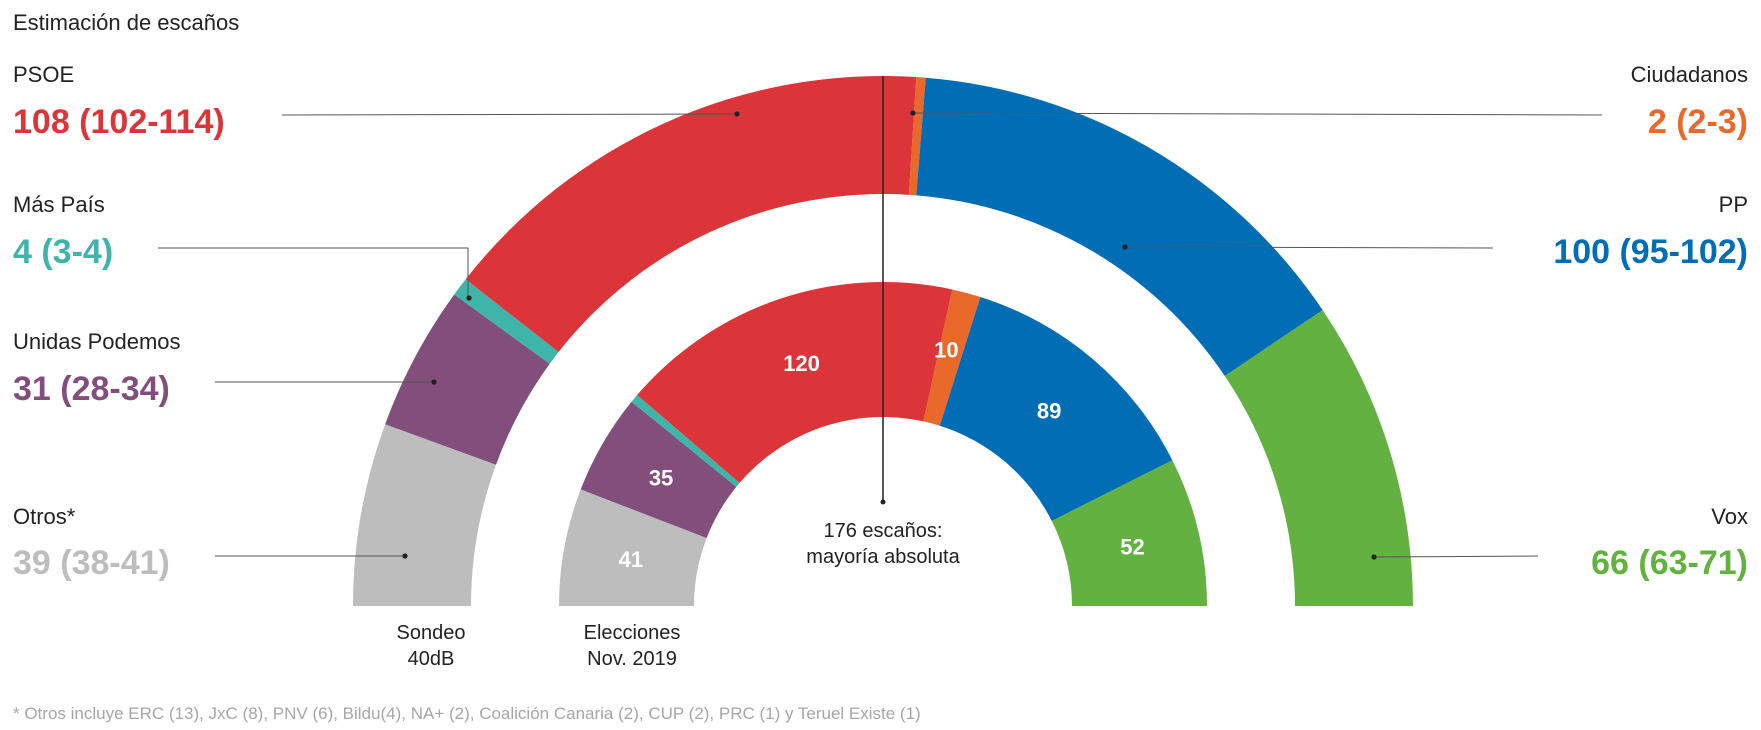 The width and height of the screenshot is (1761, 730). Describe the element at coordinates (119, 122) in the screenshot. I see `party-estimate-psoe: 108 (102-114)` at that location.